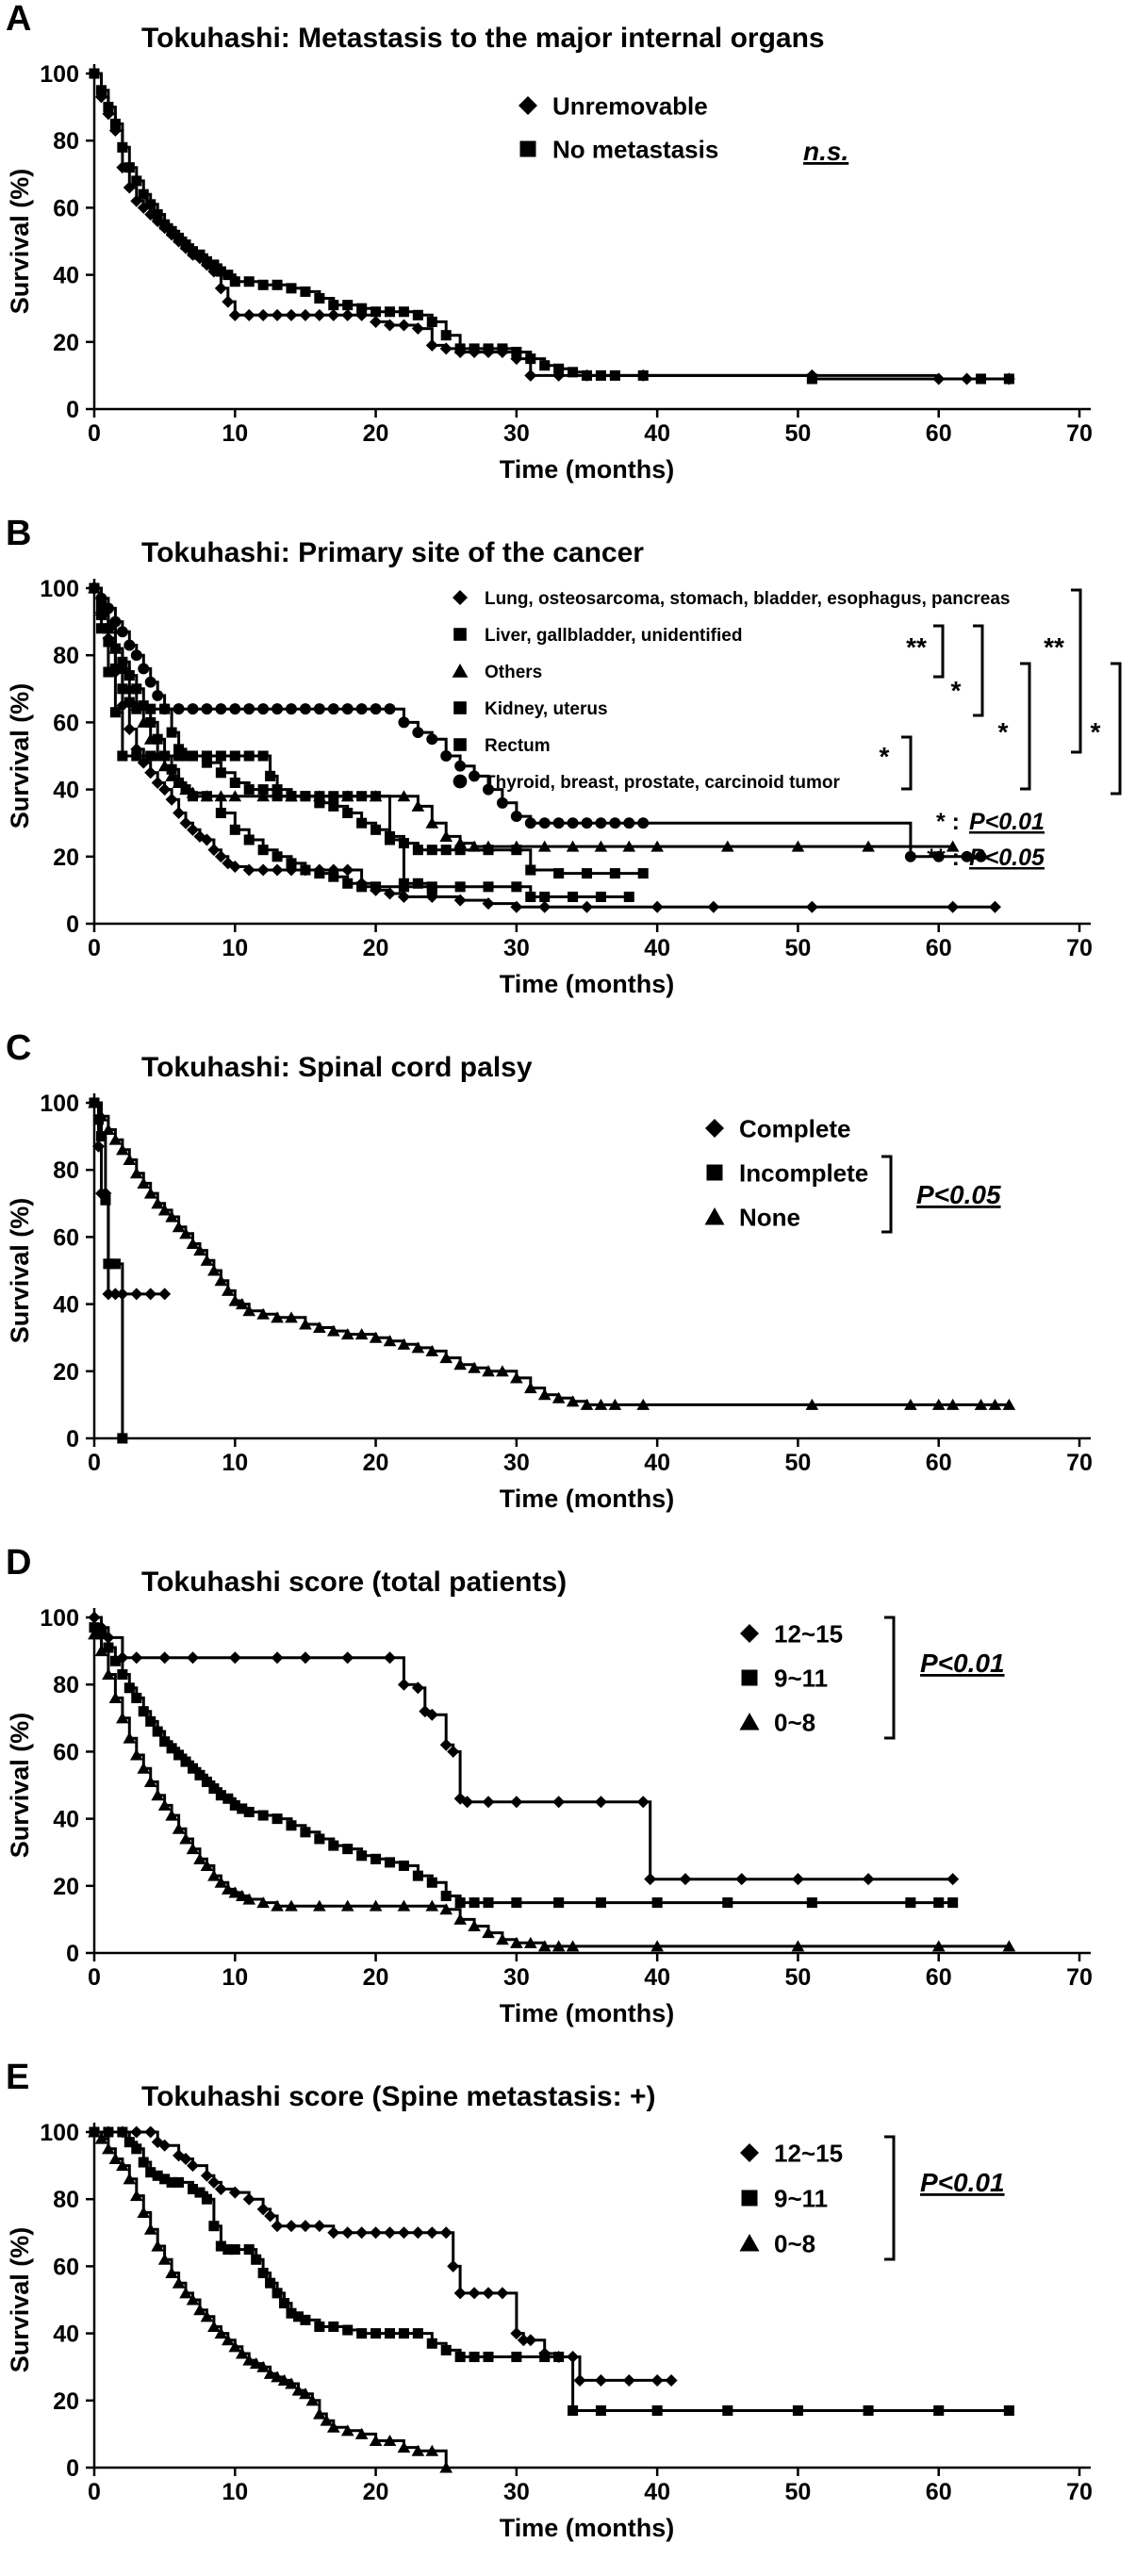 The width and height of the screenshot is (1136, 2576). I want to click on y-tick-label: 0, so click(72, 410).